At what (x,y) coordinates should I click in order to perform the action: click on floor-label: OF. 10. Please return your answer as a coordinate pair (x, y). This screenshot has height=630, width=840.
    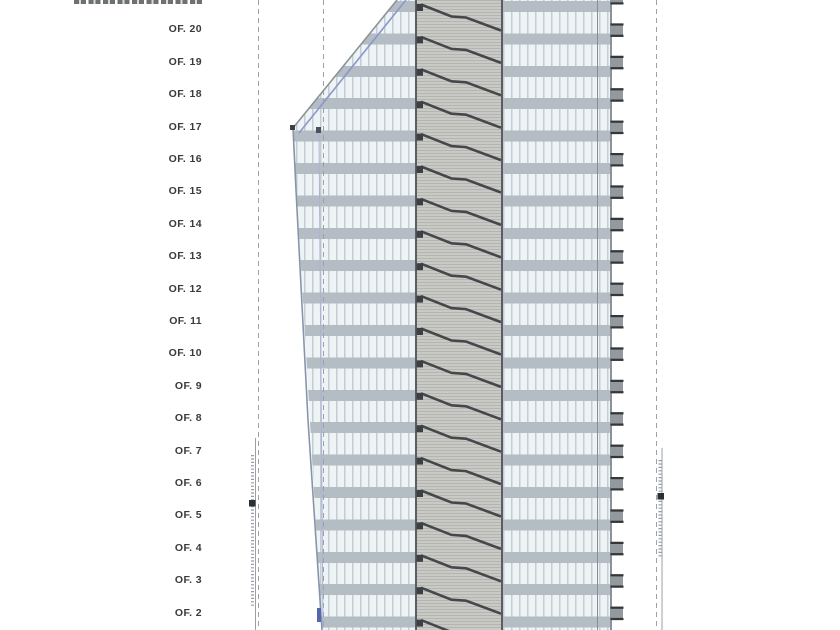
    Looking at the image, I should click on (185, 353).